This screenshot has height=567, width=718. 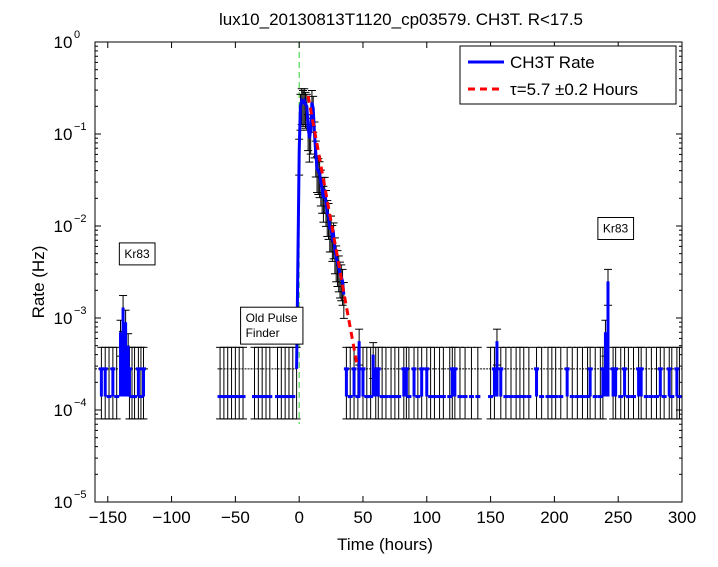 I want to click on x-tick-label: 200, so click(x=554, y=517).